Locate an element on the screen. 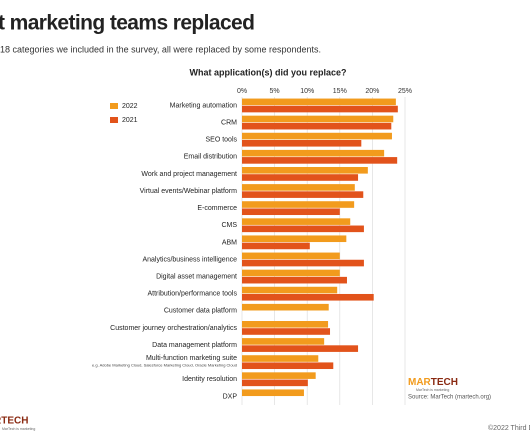 This screenshot has height=443, width=530. category-label: Work and project management is located at coordinates (189, 174).